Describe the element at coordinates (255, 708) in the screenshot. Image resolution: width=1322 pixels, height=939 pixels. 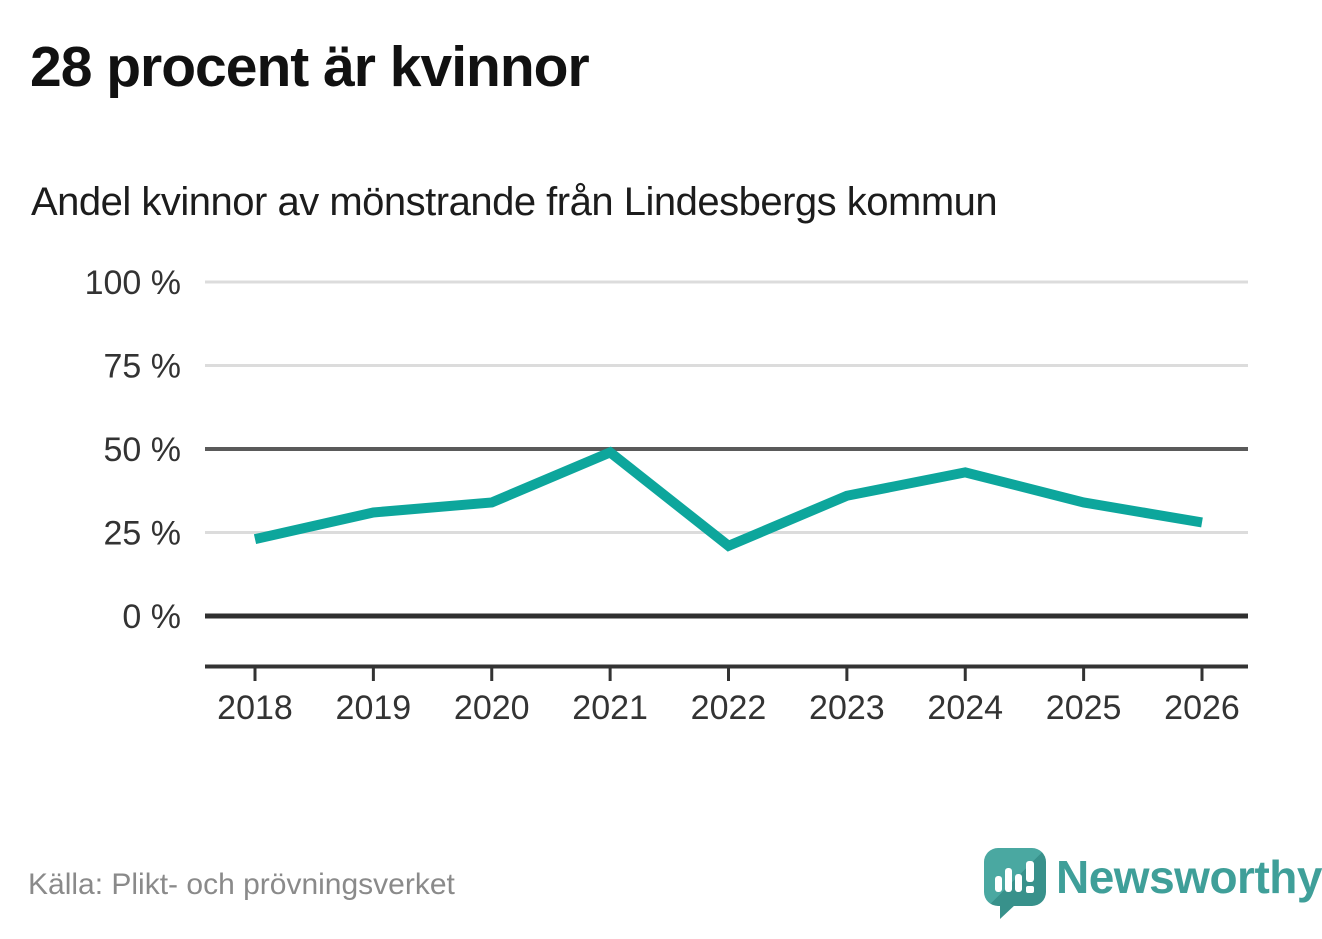
I see `x-tick-label: 2018` at that location.